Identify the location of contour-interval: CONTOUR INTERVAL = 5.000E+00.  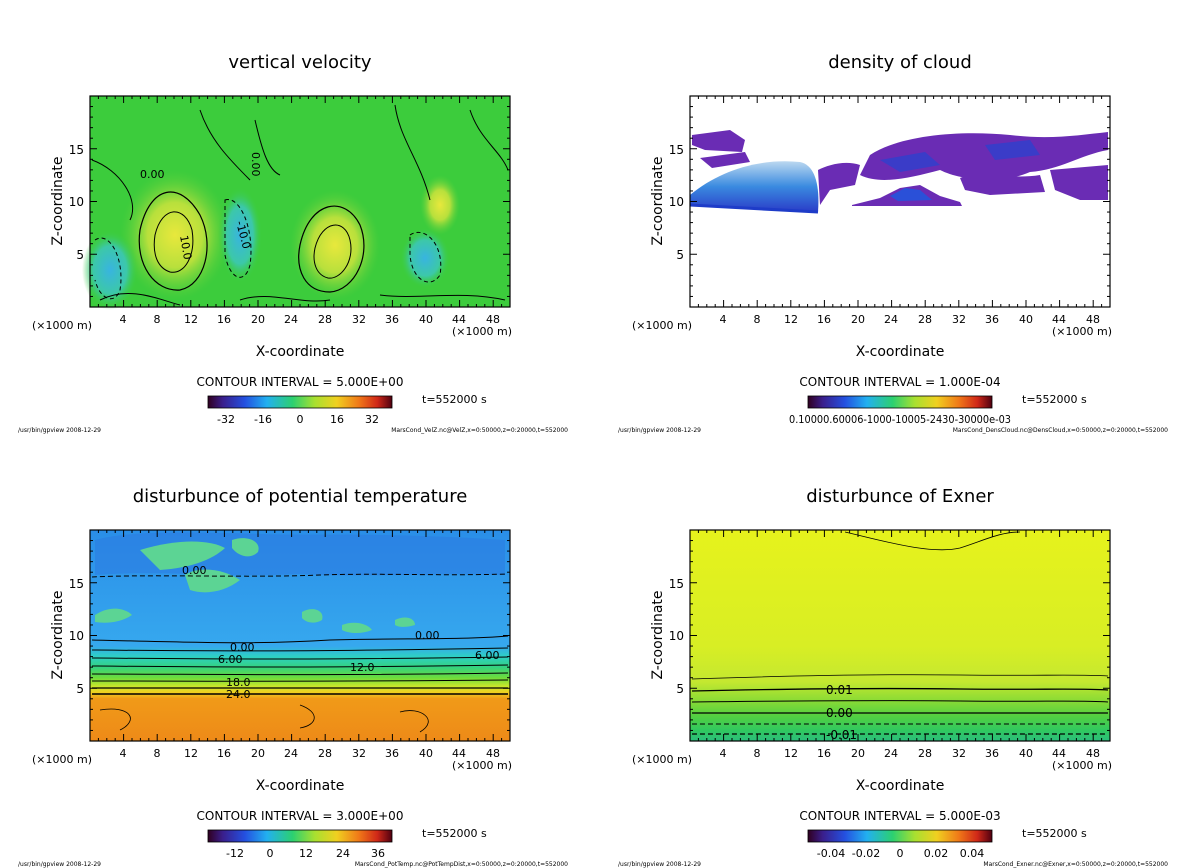
(300, 382).